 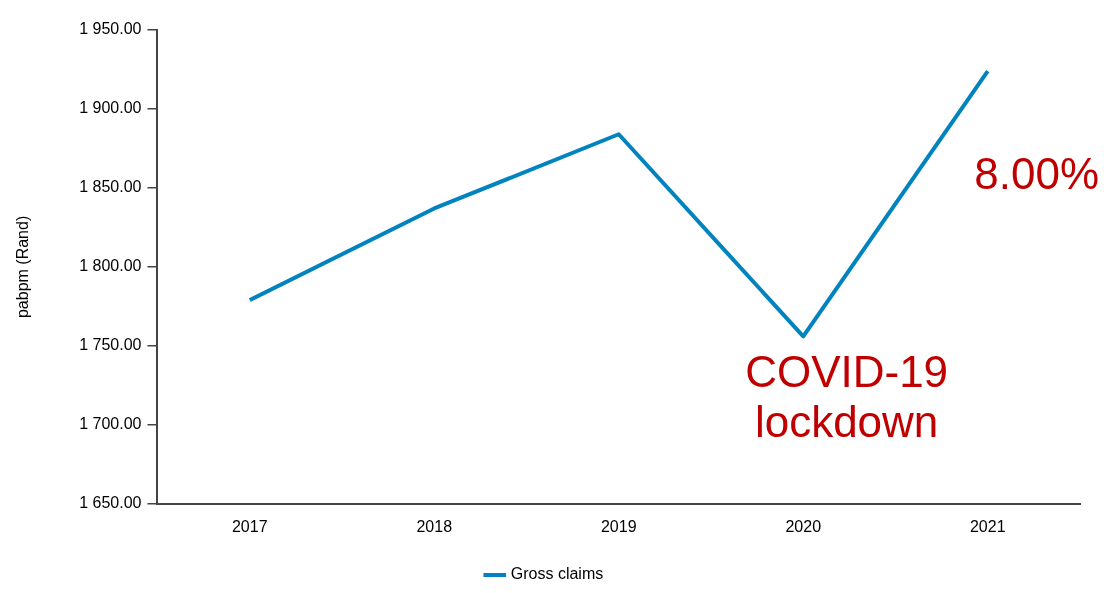 What do you see at coordinates (110, 424) in the screenshot?
I see `y-tick-label: 1 700.00` at bounding box center [110, 424].